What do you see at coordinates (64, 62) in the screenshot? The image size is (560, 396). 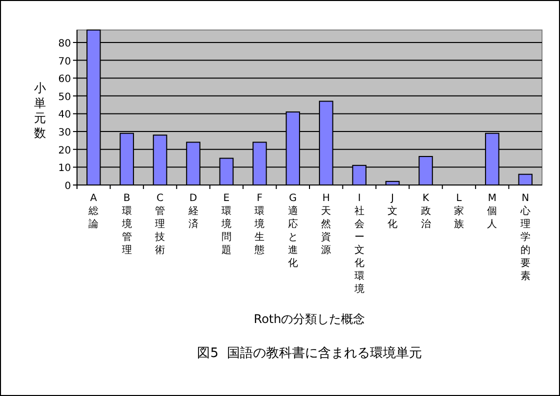 I see `y-tick-label: 70` at bounding box center [64, 62].